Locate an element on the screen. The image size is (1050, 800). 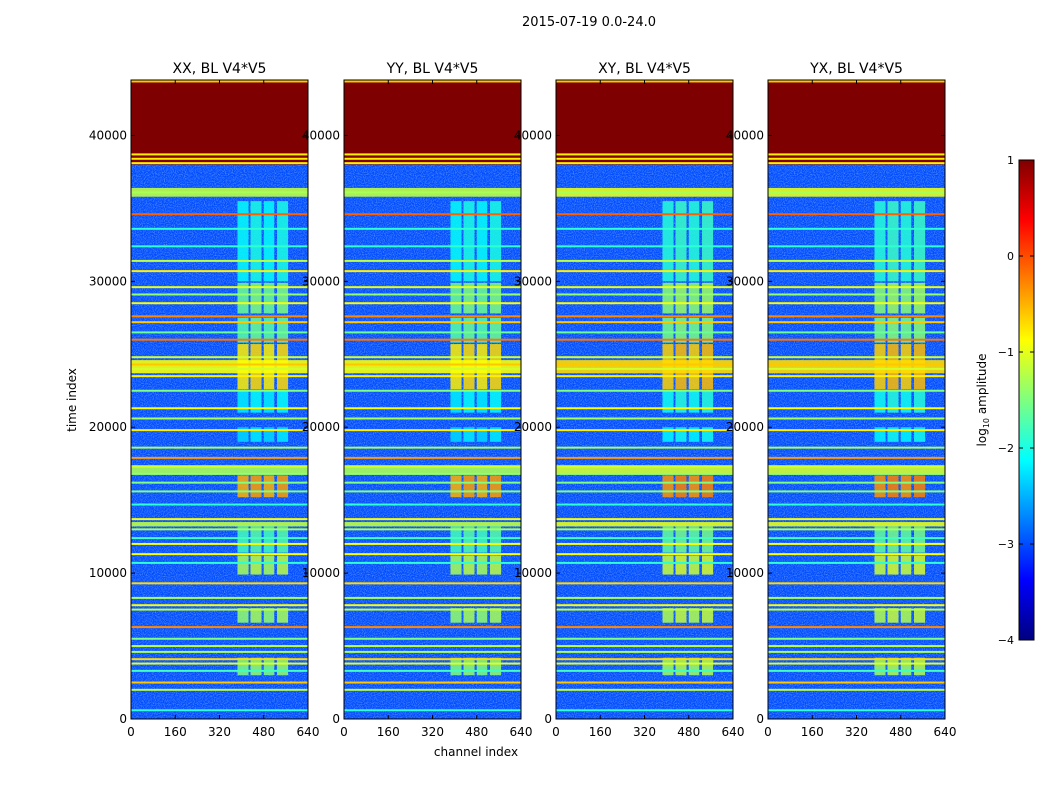
colorbar-tick-label: 1 is located at coordinates (1010, 160).